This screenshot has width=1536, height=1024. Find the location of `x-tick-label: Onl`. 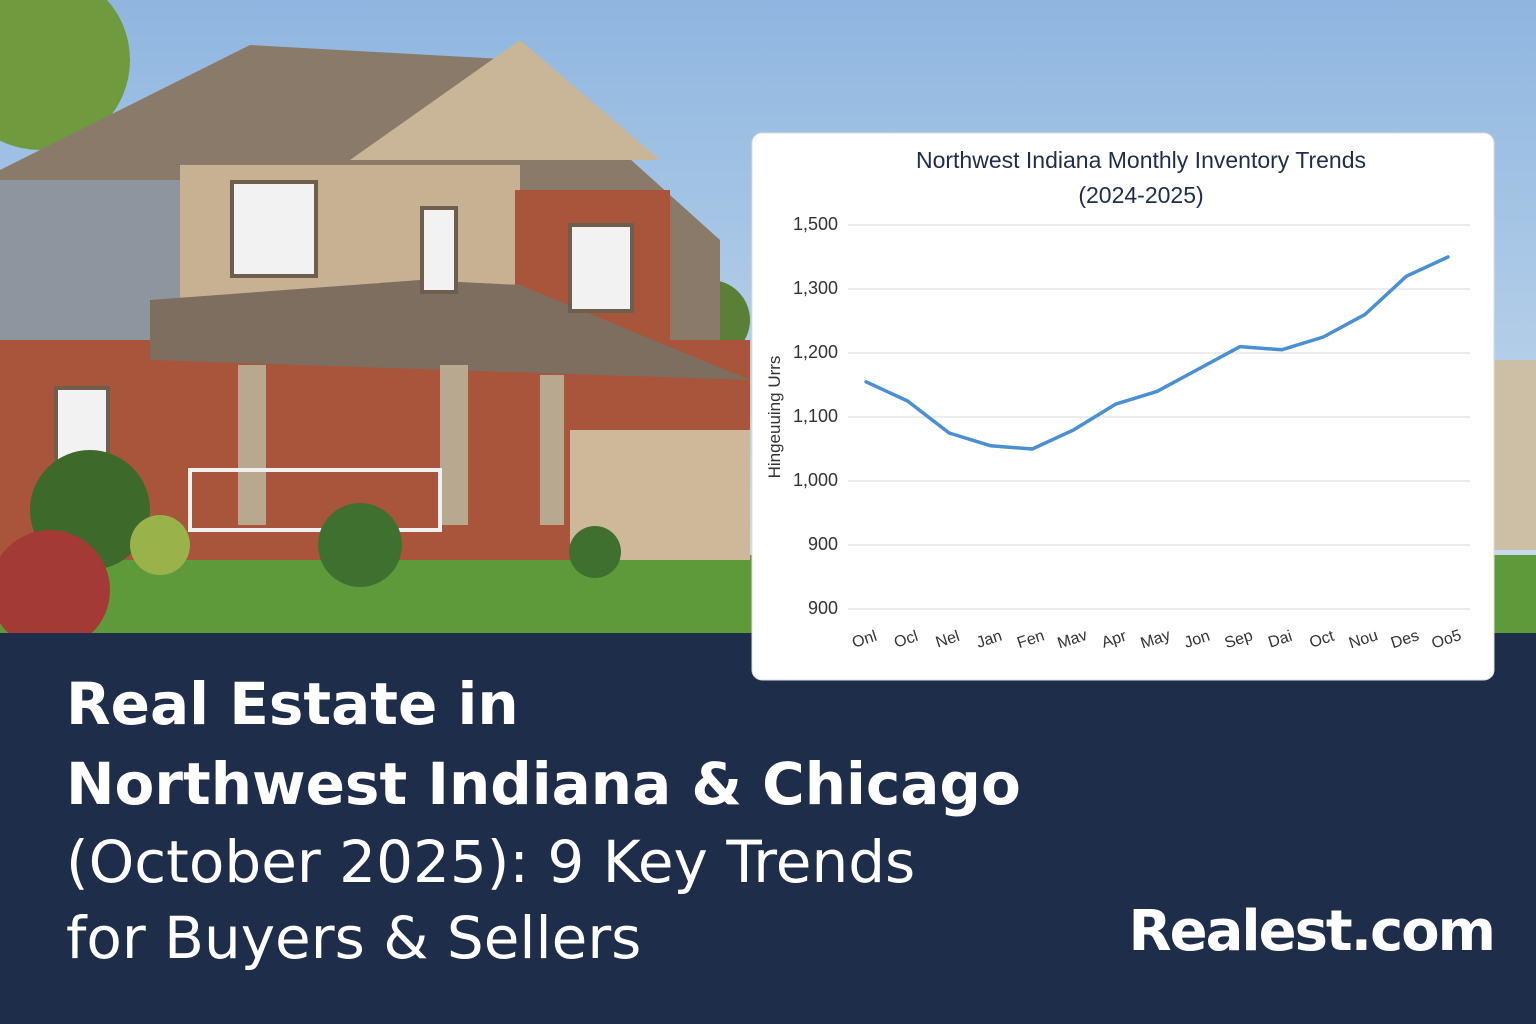

x-tick-label: Onl is located at coordinates (864, 640).